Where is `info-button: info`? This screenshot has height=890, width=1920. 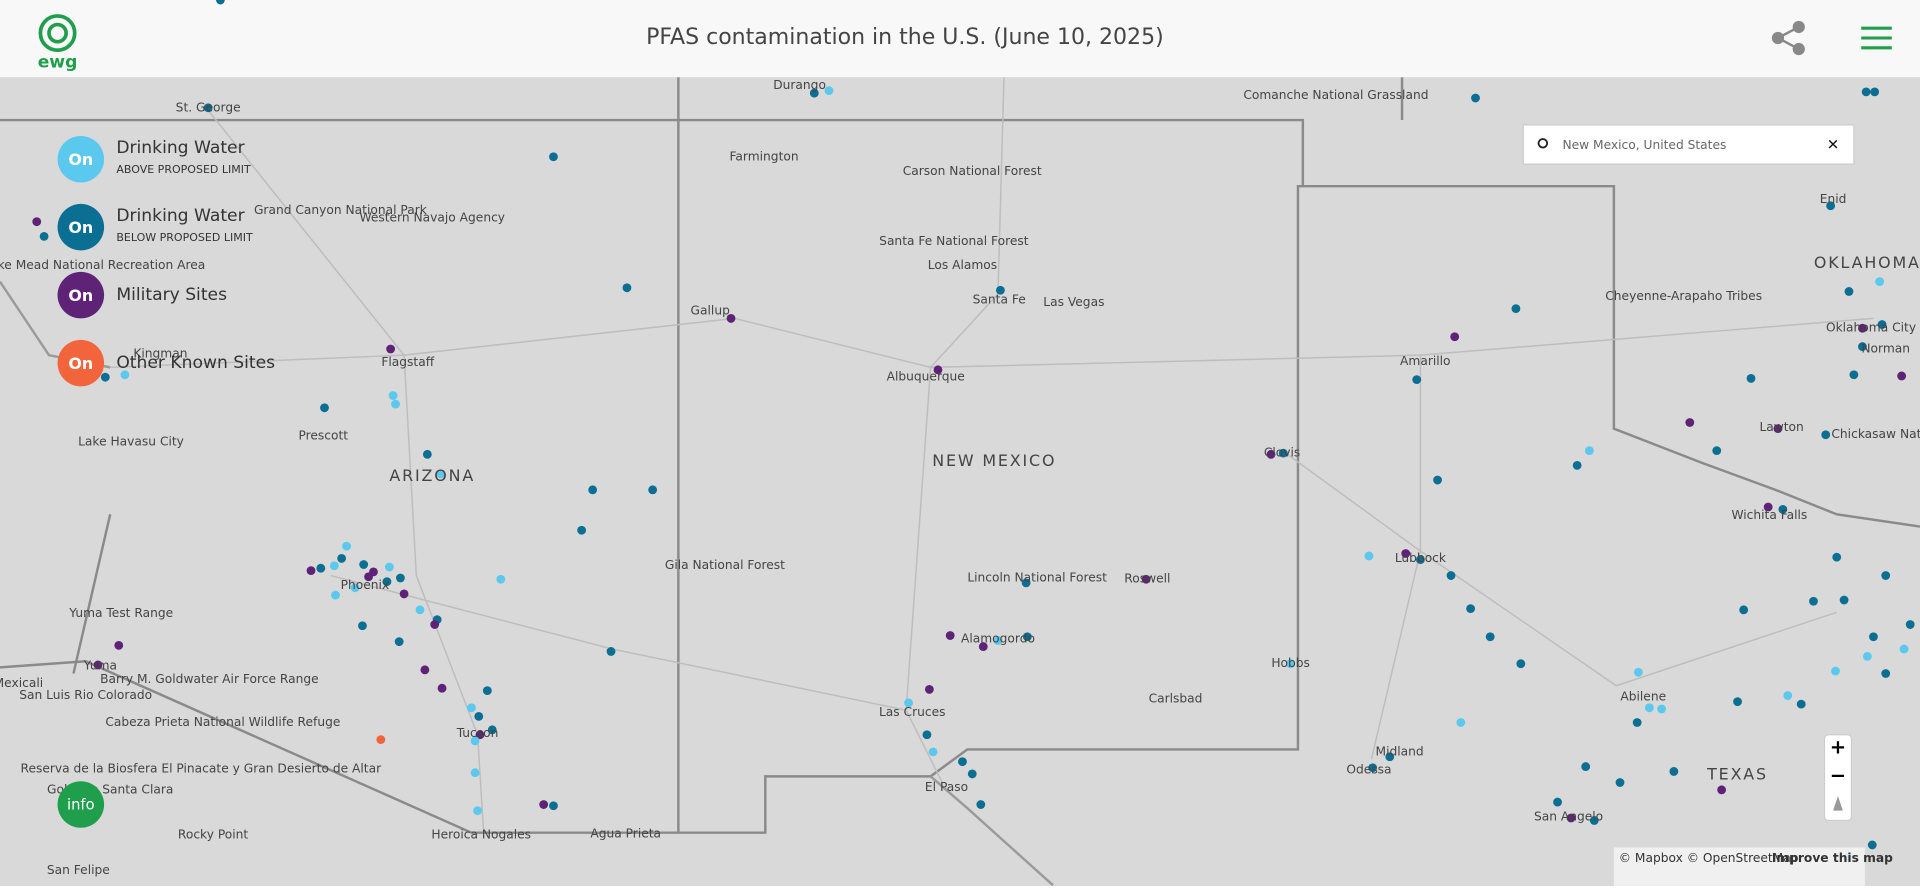 info-button: info is located at coordinates (81, 804).